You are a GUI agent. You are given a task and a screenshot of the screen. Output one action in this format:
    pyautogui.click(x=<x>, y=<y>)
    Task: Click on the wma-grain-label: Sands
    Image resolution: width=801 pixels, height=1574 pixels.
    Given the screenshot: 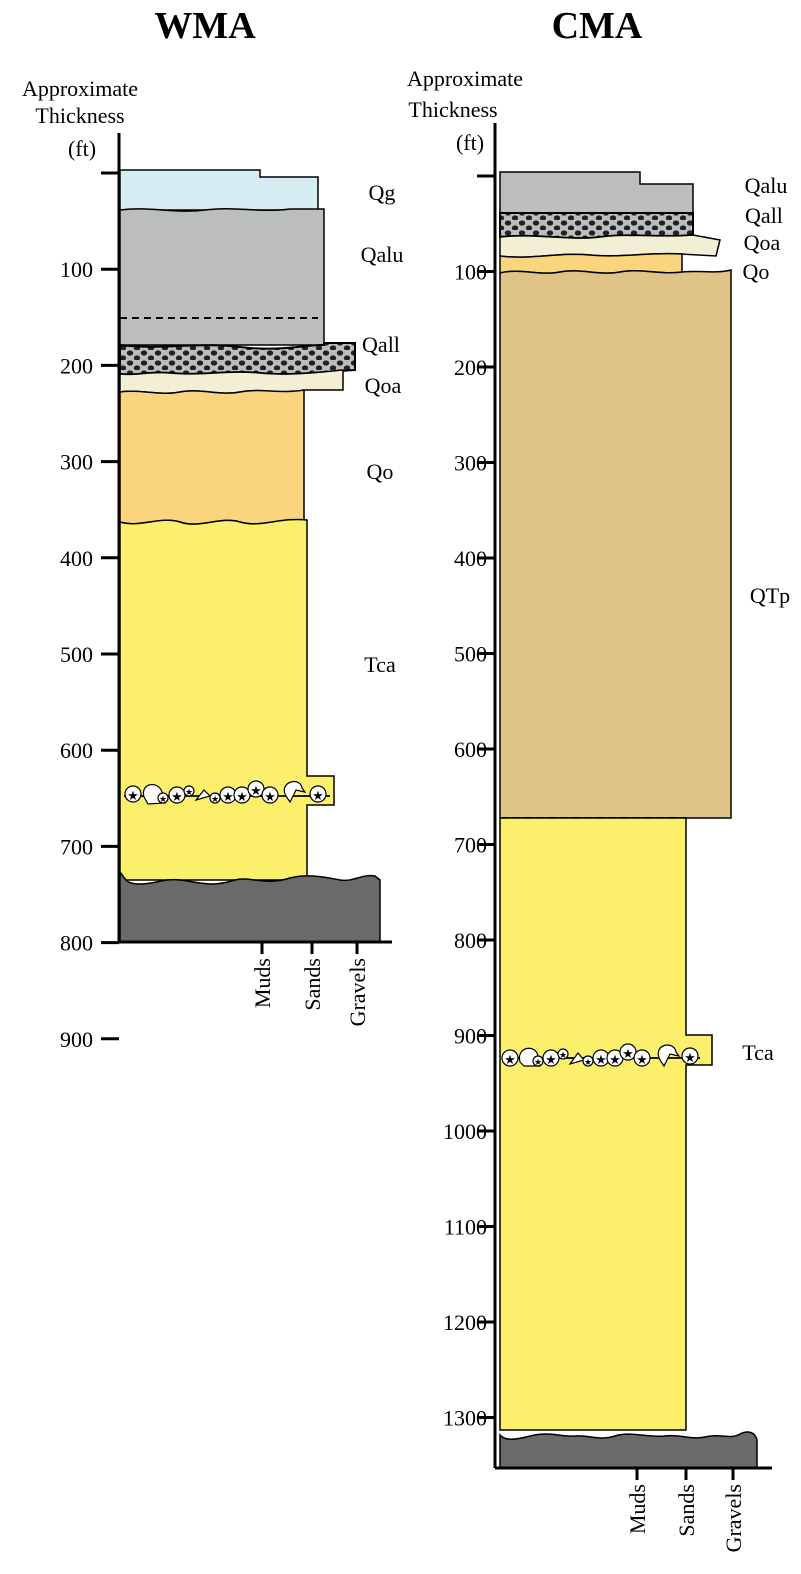 What is the action you would take?
    pyautogui.click(x=312, y=984)
    